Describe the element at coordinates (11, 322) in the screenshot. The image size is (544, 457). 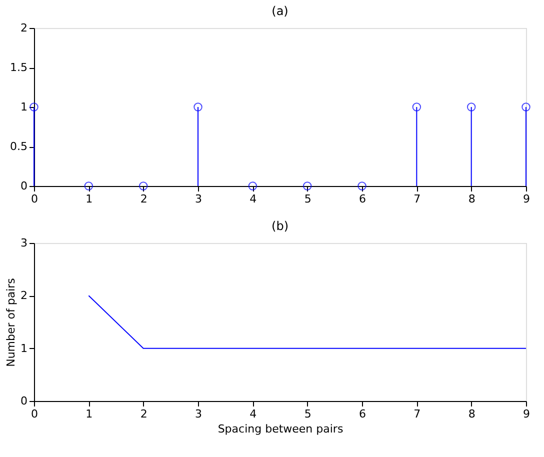
I see `y-axis-title: Number of pairs` at that location.